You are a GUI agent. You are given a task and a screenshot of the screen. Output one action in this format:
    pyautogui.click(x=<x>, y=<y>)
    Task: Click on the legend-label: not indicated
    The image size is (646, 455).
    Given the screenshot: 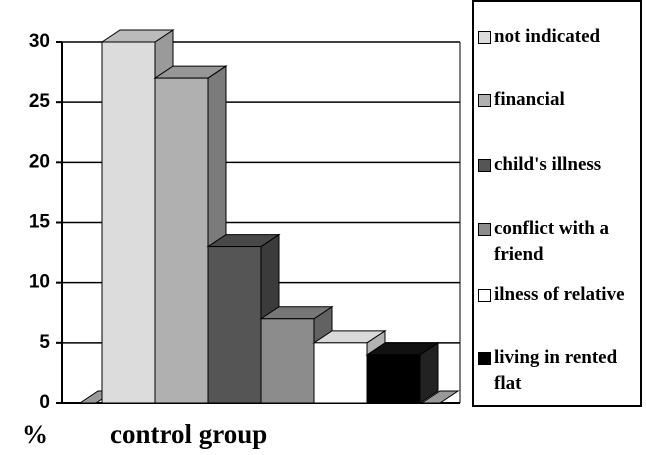 What is the action you would take?
    pyautogui.click(x=547, y=36)
    